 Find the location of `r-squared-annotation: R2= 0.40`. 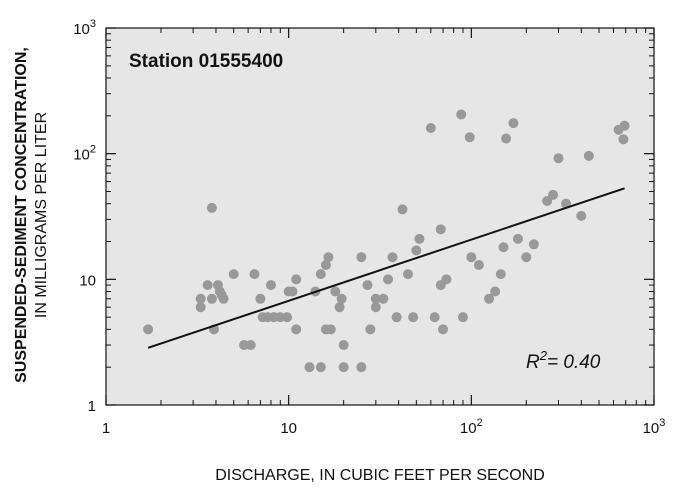

r-squared-annotation: R2= 0.40 is located at coordinates (563, 360).